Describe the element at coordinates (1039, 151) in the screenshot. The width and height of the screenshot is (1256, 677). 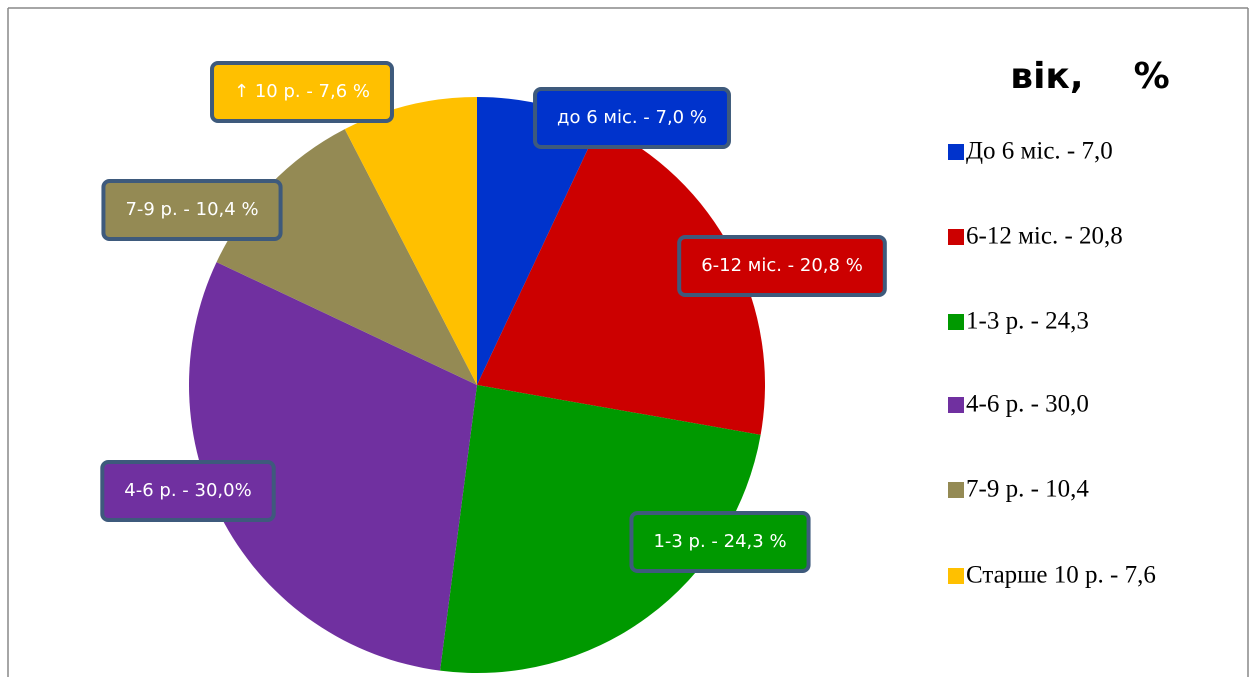
I see `legend-label: До 6 міс. - 7,0` at that location.